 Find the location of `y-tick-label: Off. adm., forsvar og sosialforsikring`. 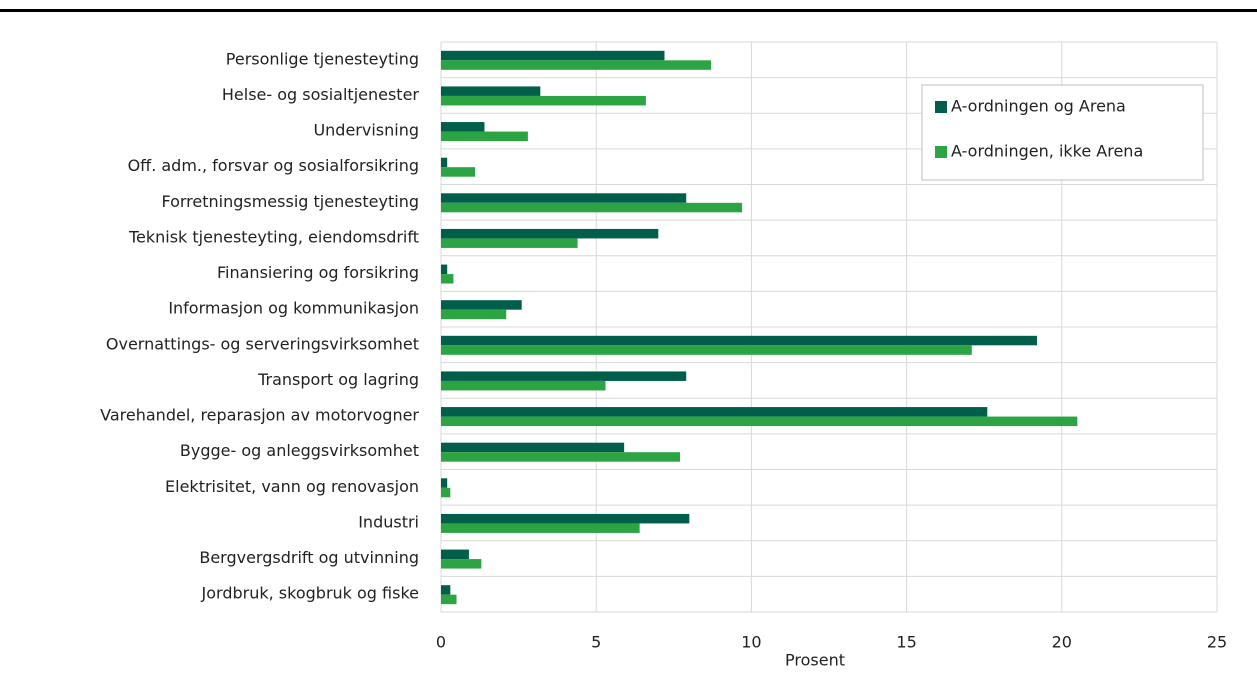

y-tick-label: Off. adm., forsvar og sosialforsikring is located at coordinates (273, 165).